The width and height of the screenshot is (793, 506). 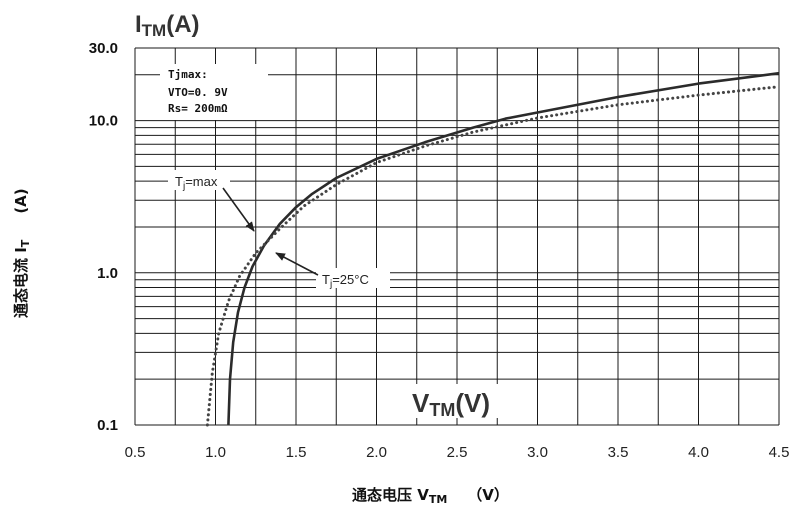 I want to click on x-tick-labels: 0.5 1.0 1.5 2.0 2.5 3.0 3.5 4.0 4.5, so click(x=457, y=452).